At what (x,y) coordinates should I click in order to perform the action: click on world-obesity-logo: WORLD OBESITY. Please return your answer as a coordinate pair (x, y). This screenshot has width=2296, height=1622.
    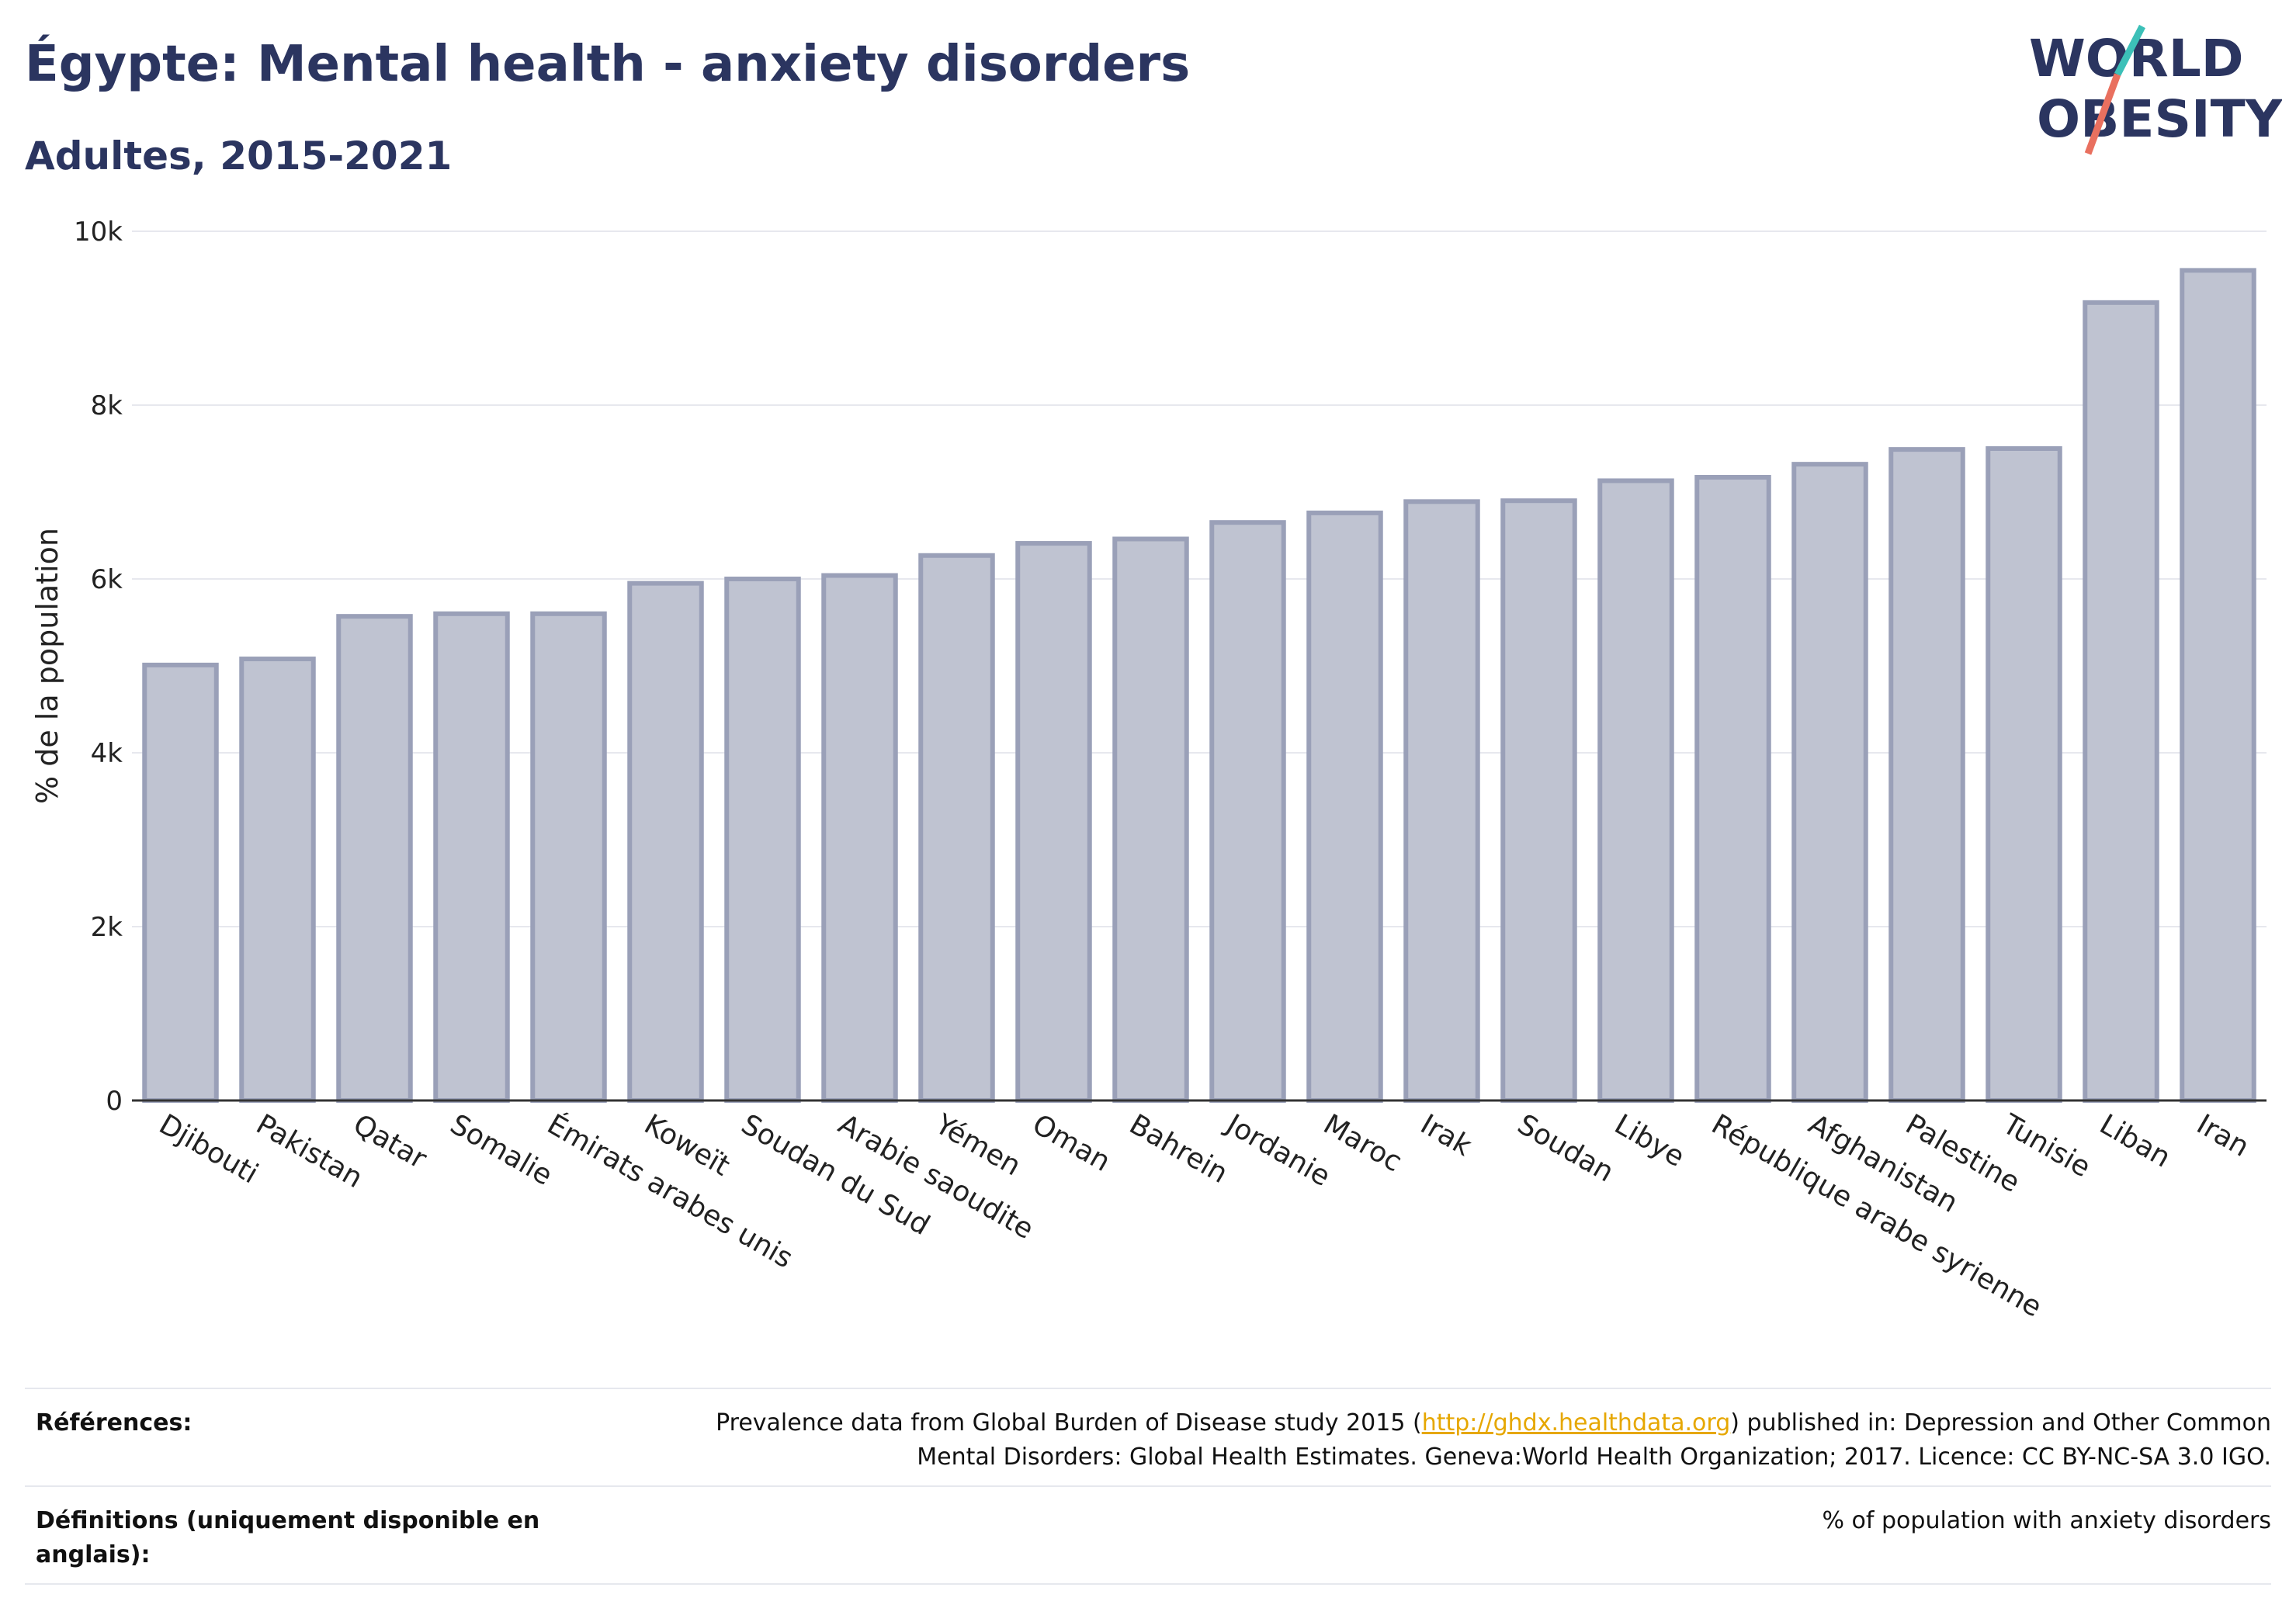
    Looking at the image, I should click on (2155, 89).